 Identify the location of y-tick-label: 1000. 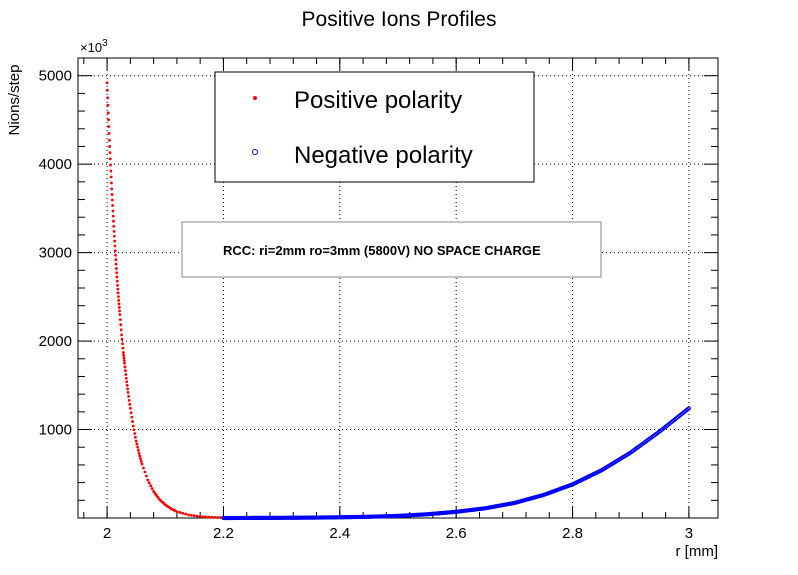
(55, 430).